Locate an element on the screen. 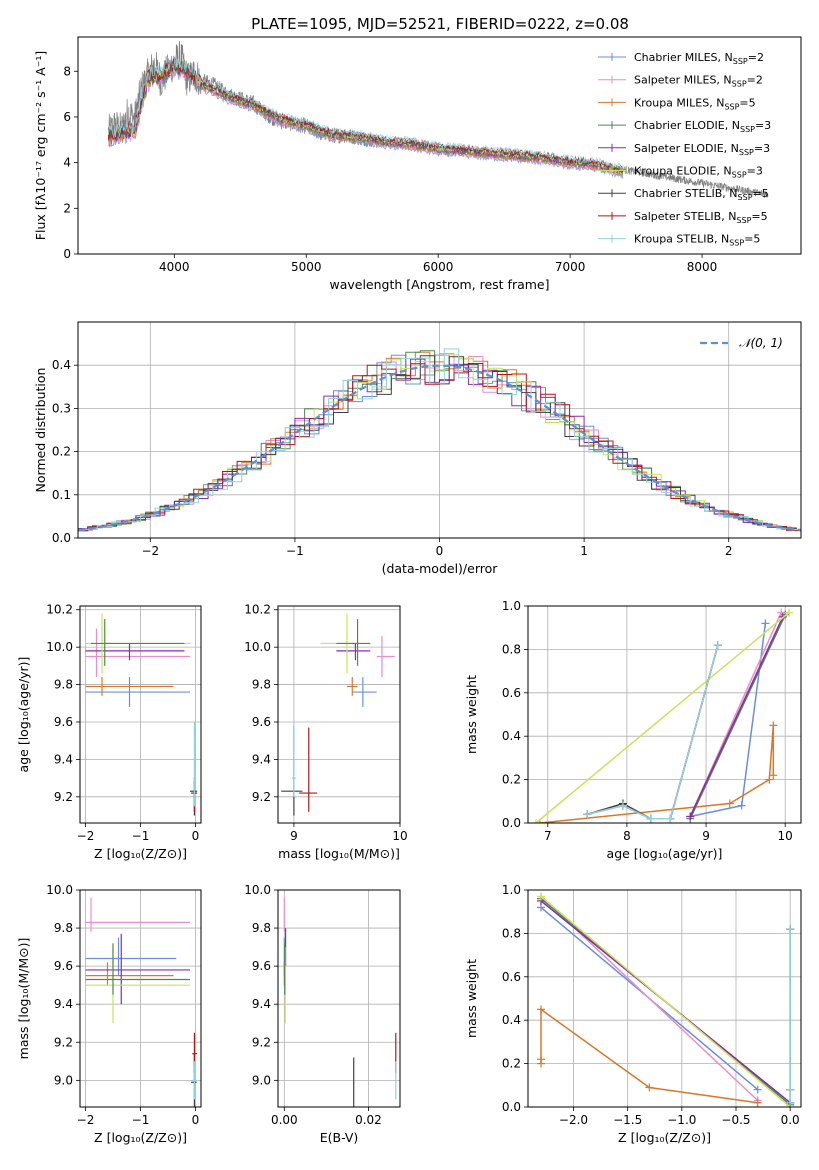  y-tick-label: 10.2 is located at coordinates (59, 610).